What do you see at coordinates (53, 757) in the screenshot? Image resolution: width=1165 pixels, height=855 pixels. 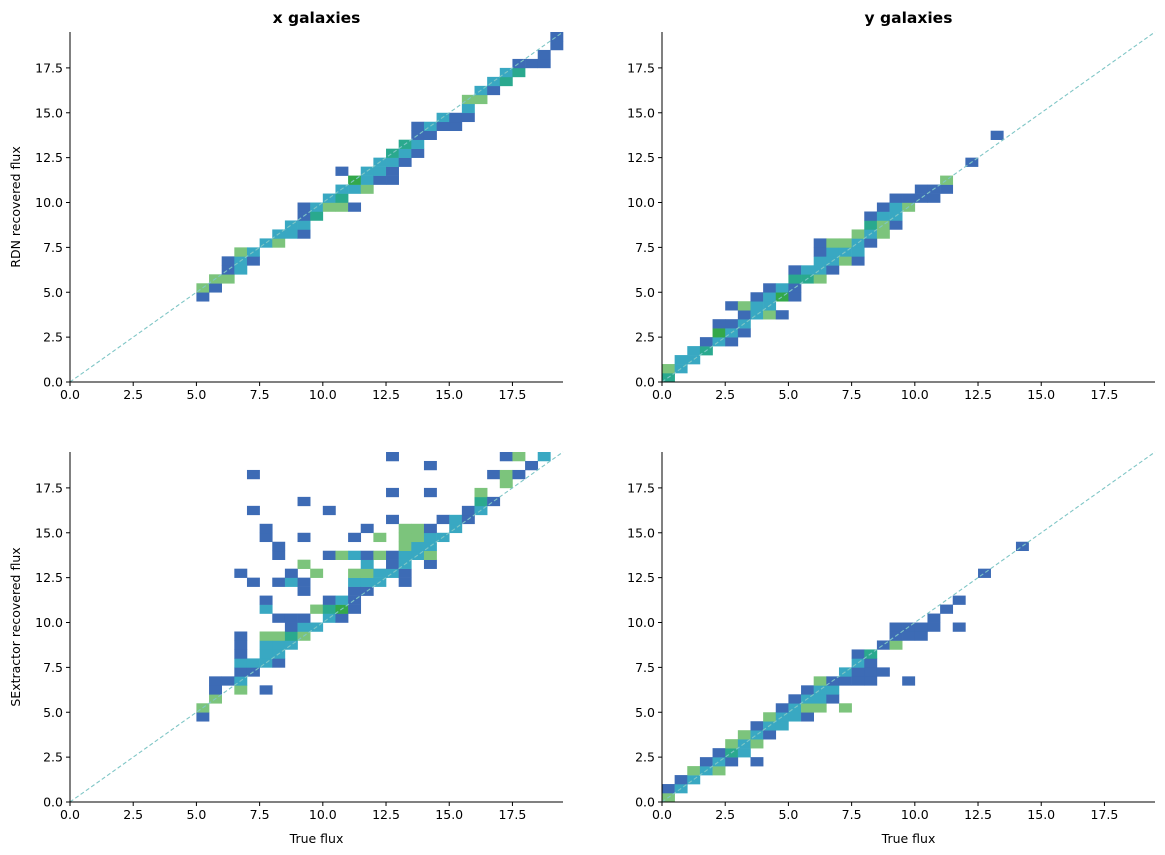 I see `y-tick-label: 2.5` at bounding box center [53, 757].